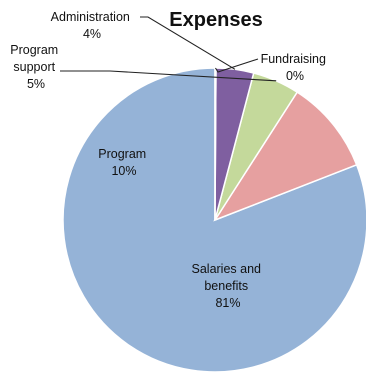 The width and height of the screenshot is (366, 376). Describe the element at coordinates (168, 76) in the screenshot. I see `leader-line-program-support` at that location.